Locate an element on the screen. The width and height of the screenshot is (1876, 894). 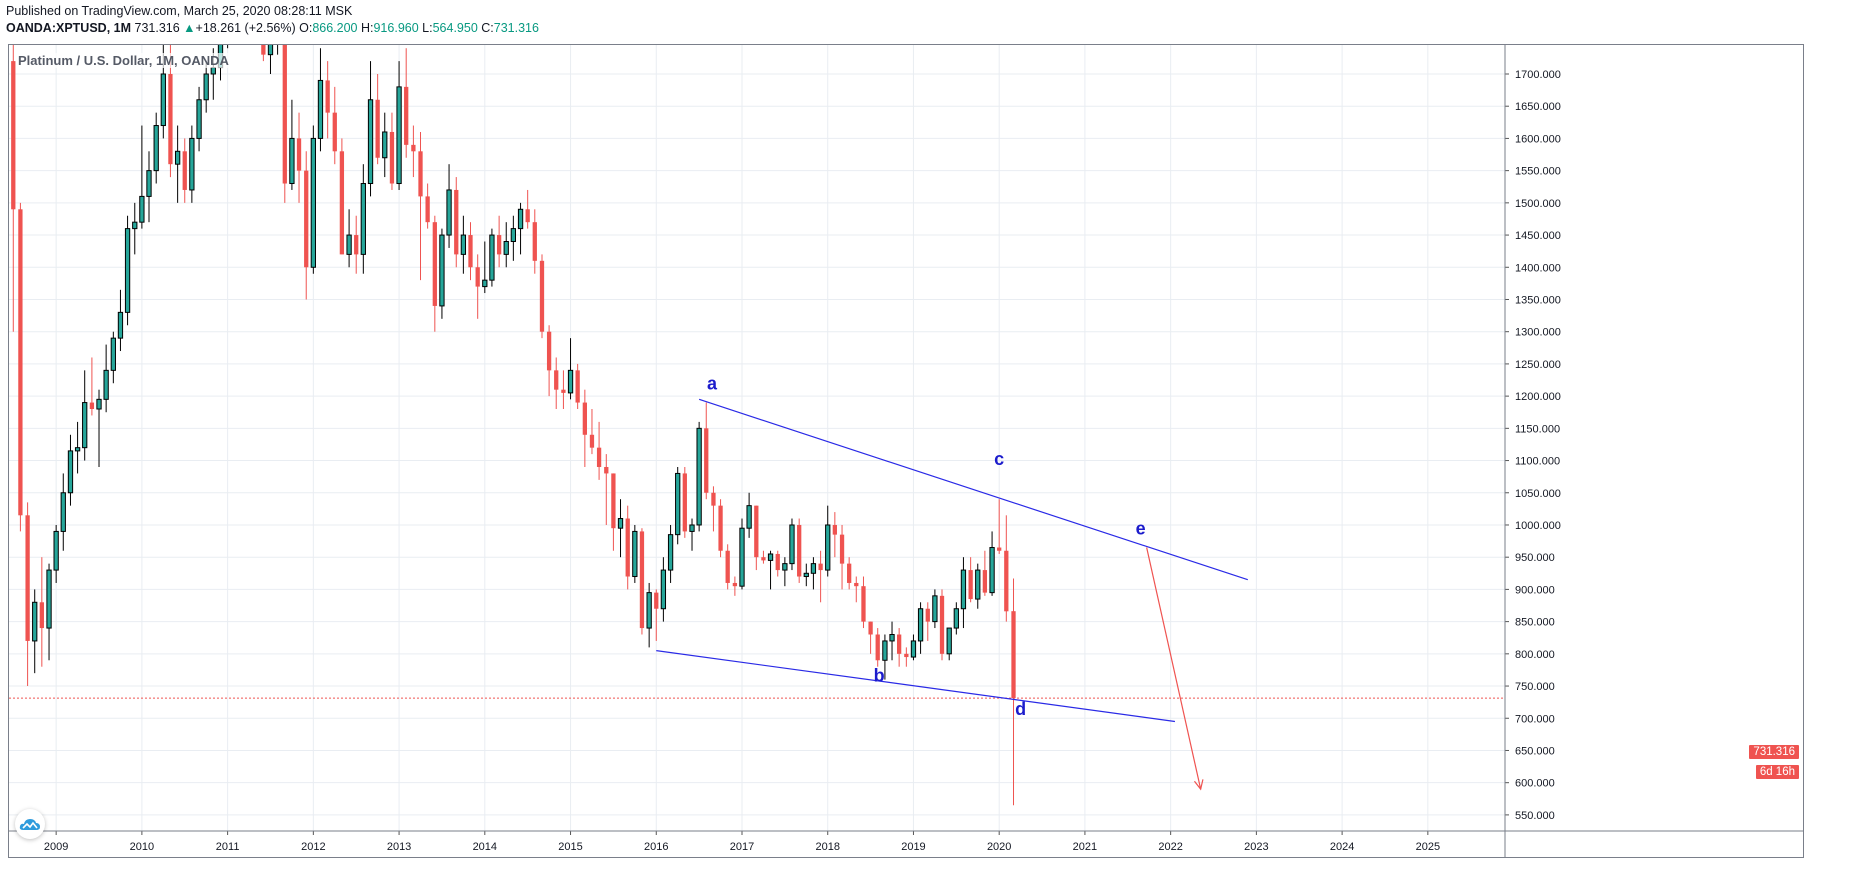
y-tick-label: 1500.000 is located at coordinates (1538, 204).